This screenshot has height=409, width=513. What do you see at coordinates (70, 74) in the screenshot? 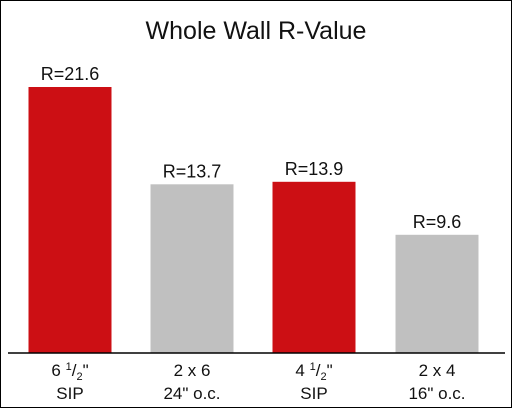
I see `data-label-1: R=21.6` at bounding box center [70, 74].